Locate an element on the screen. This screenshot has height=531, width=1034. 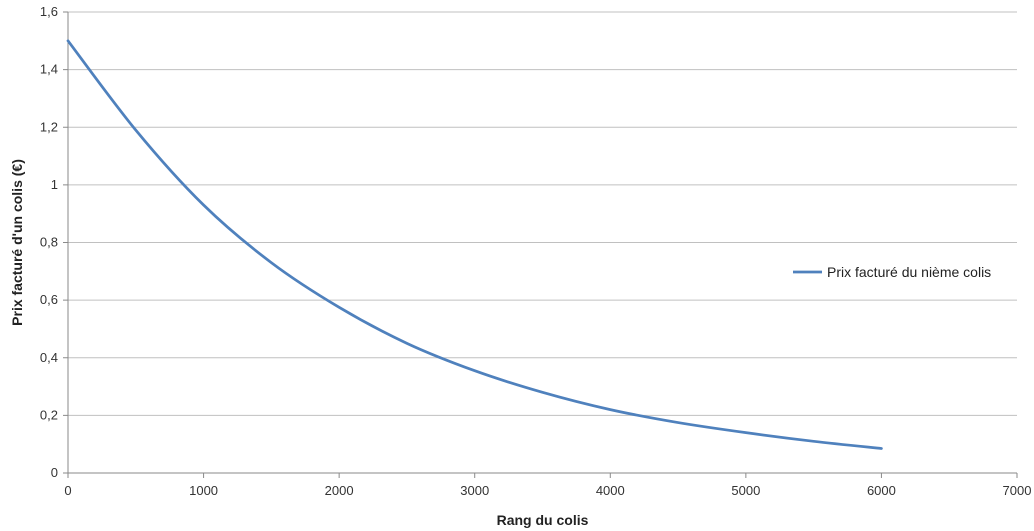
y-tick-label: 1,6 is located at coordinates (49, 11).